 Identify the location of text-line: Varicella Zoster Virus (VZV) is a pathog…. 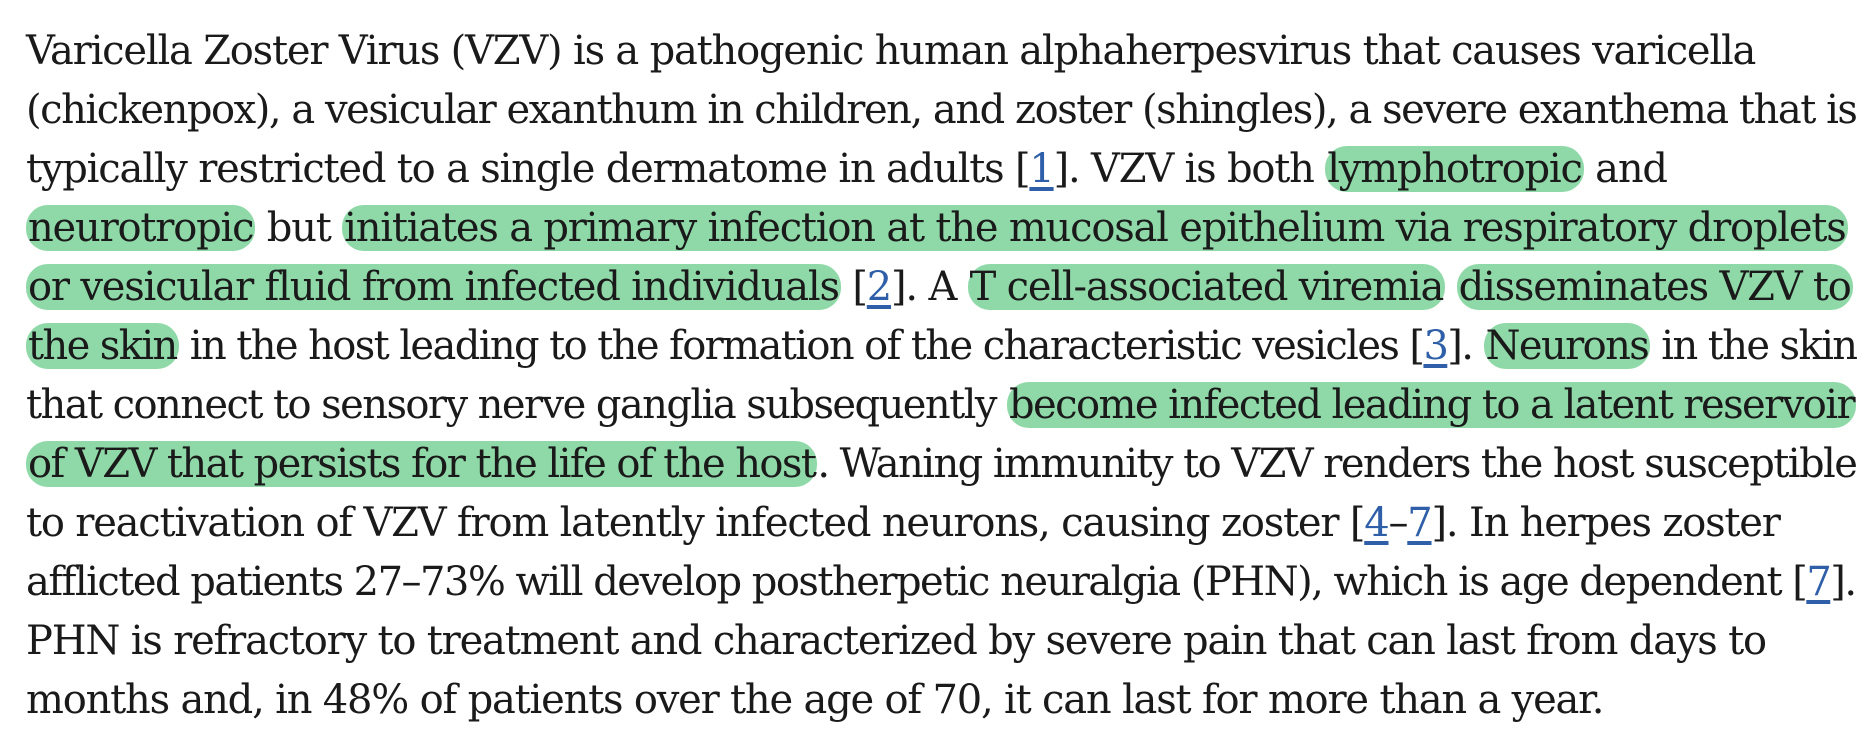
(941, 51).